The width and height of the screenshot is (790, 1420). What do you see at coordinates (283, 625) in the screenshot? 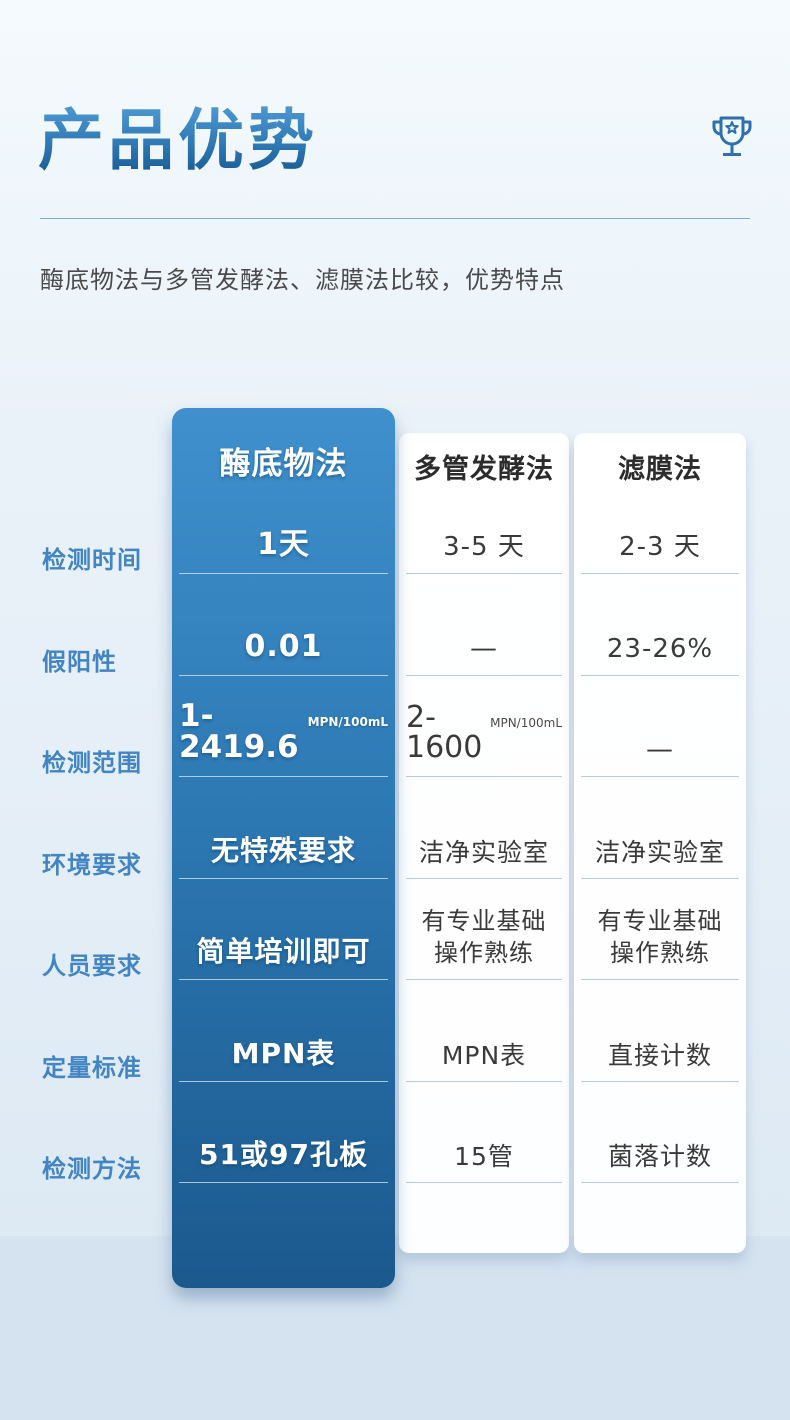
I see `table-cell: 0.01` at bounding box center [283, 625].